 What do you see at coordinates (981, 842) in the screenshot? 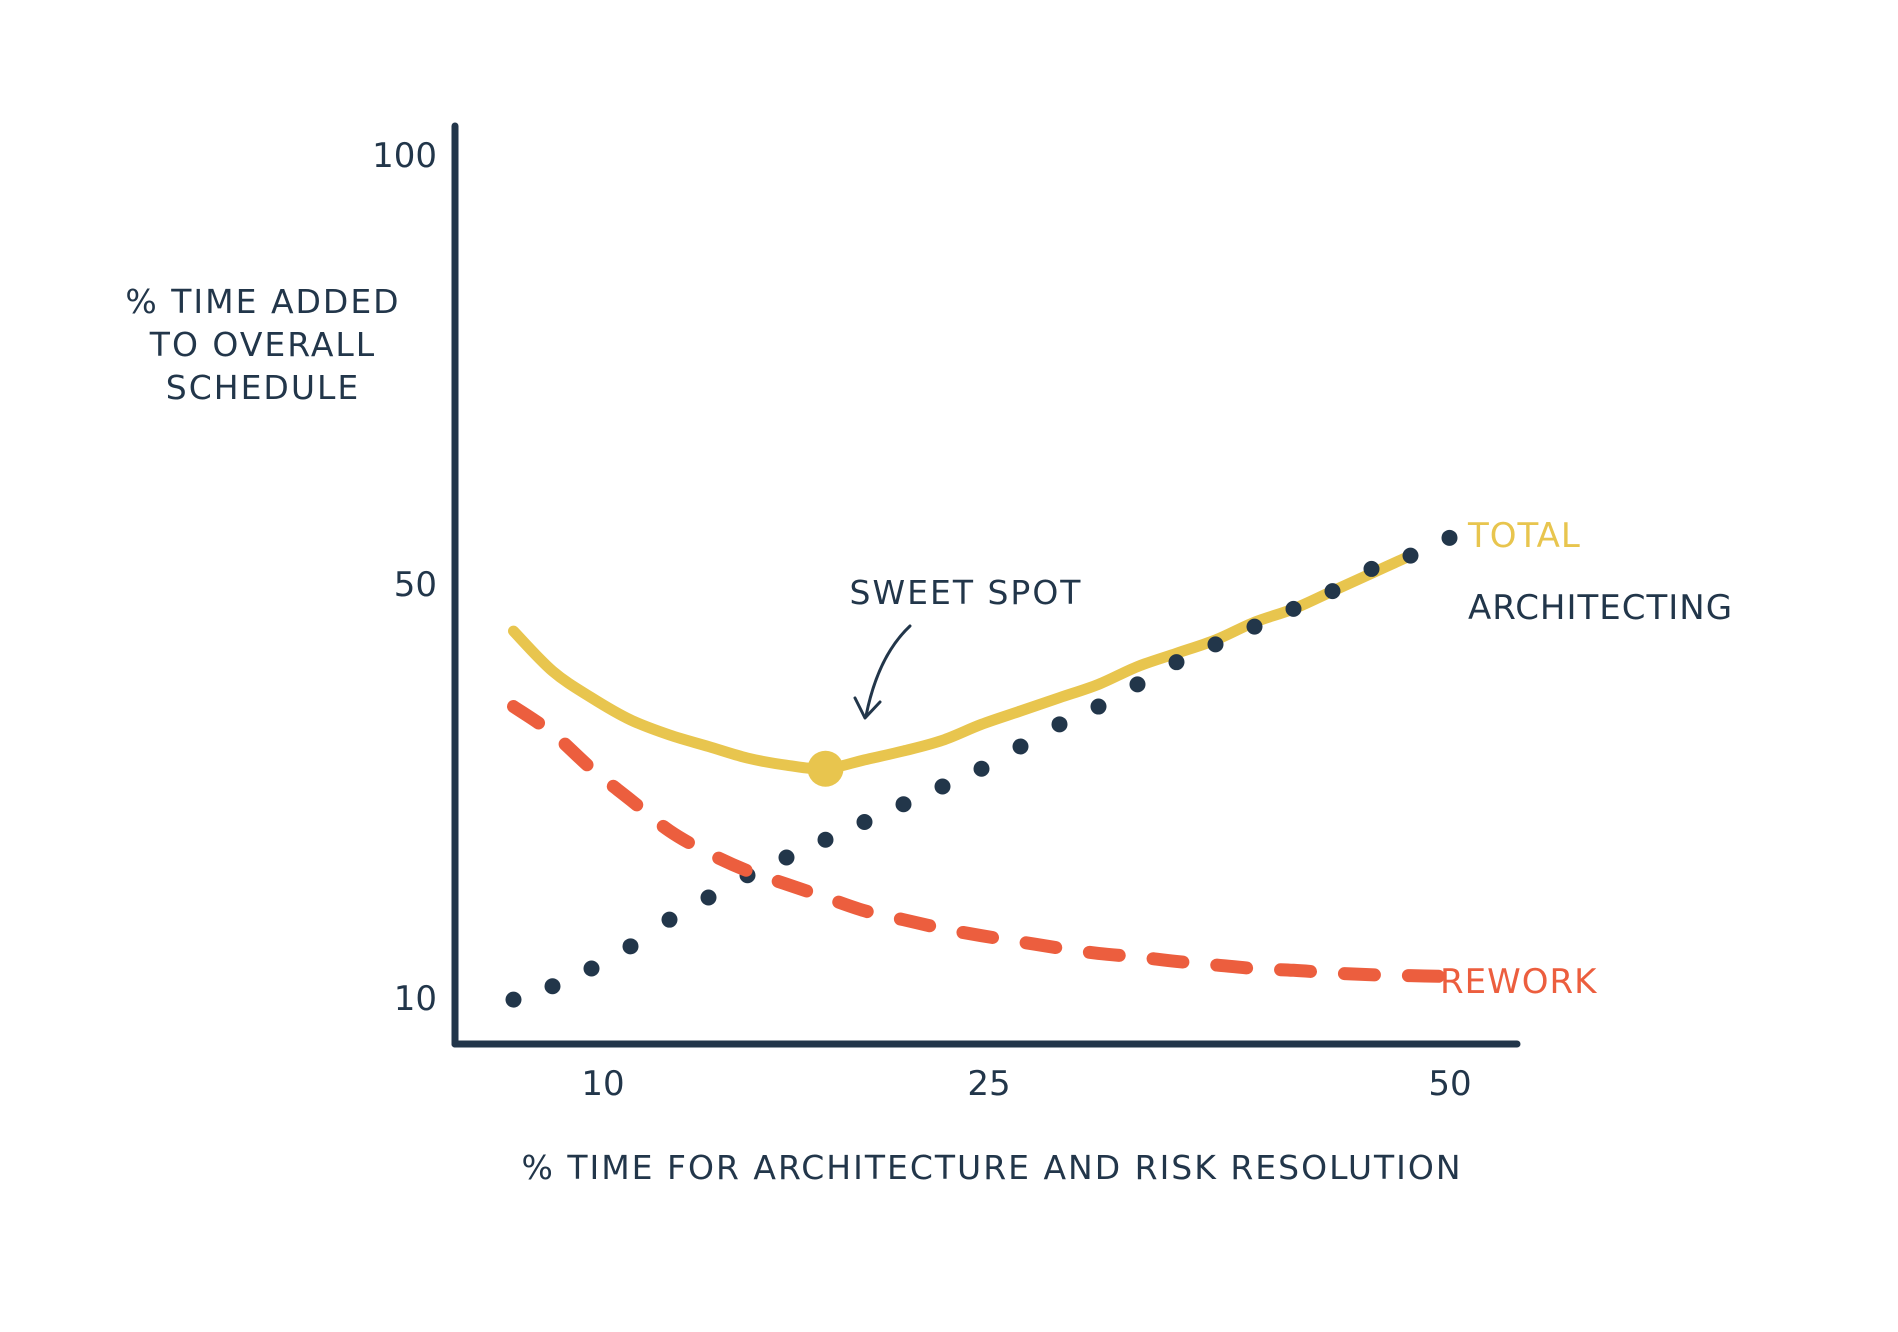
I see `series-rework-line` at bounding box center [981, 842].